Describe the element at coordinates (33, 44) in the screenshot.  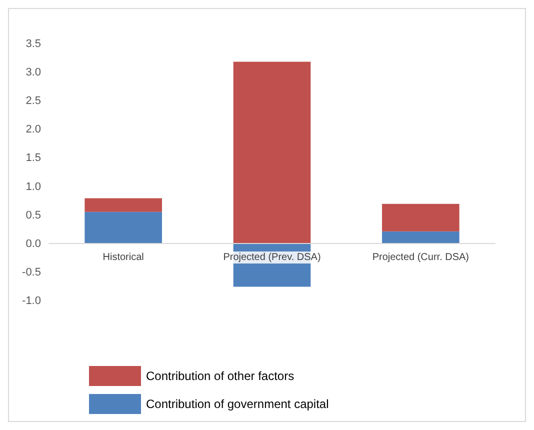
I see `y-tick-label: 3.5` at that location.